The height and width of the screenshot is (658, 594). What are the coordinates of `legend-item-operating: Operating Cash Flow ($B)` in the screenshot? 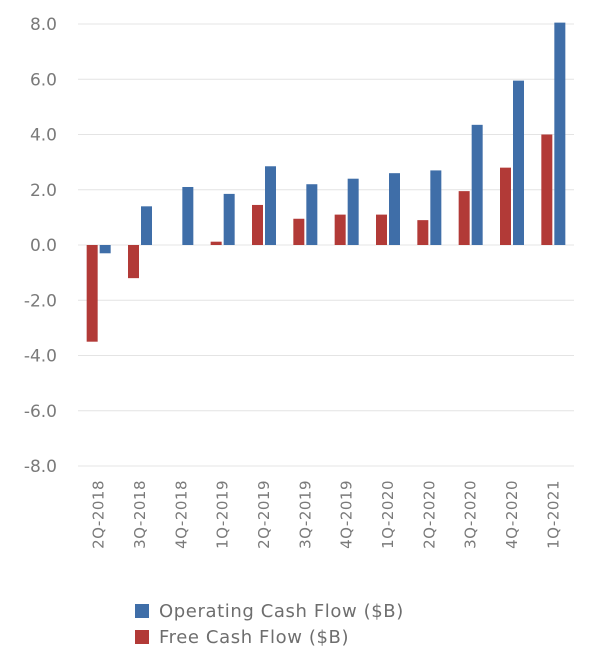 It's located at (269, 611).